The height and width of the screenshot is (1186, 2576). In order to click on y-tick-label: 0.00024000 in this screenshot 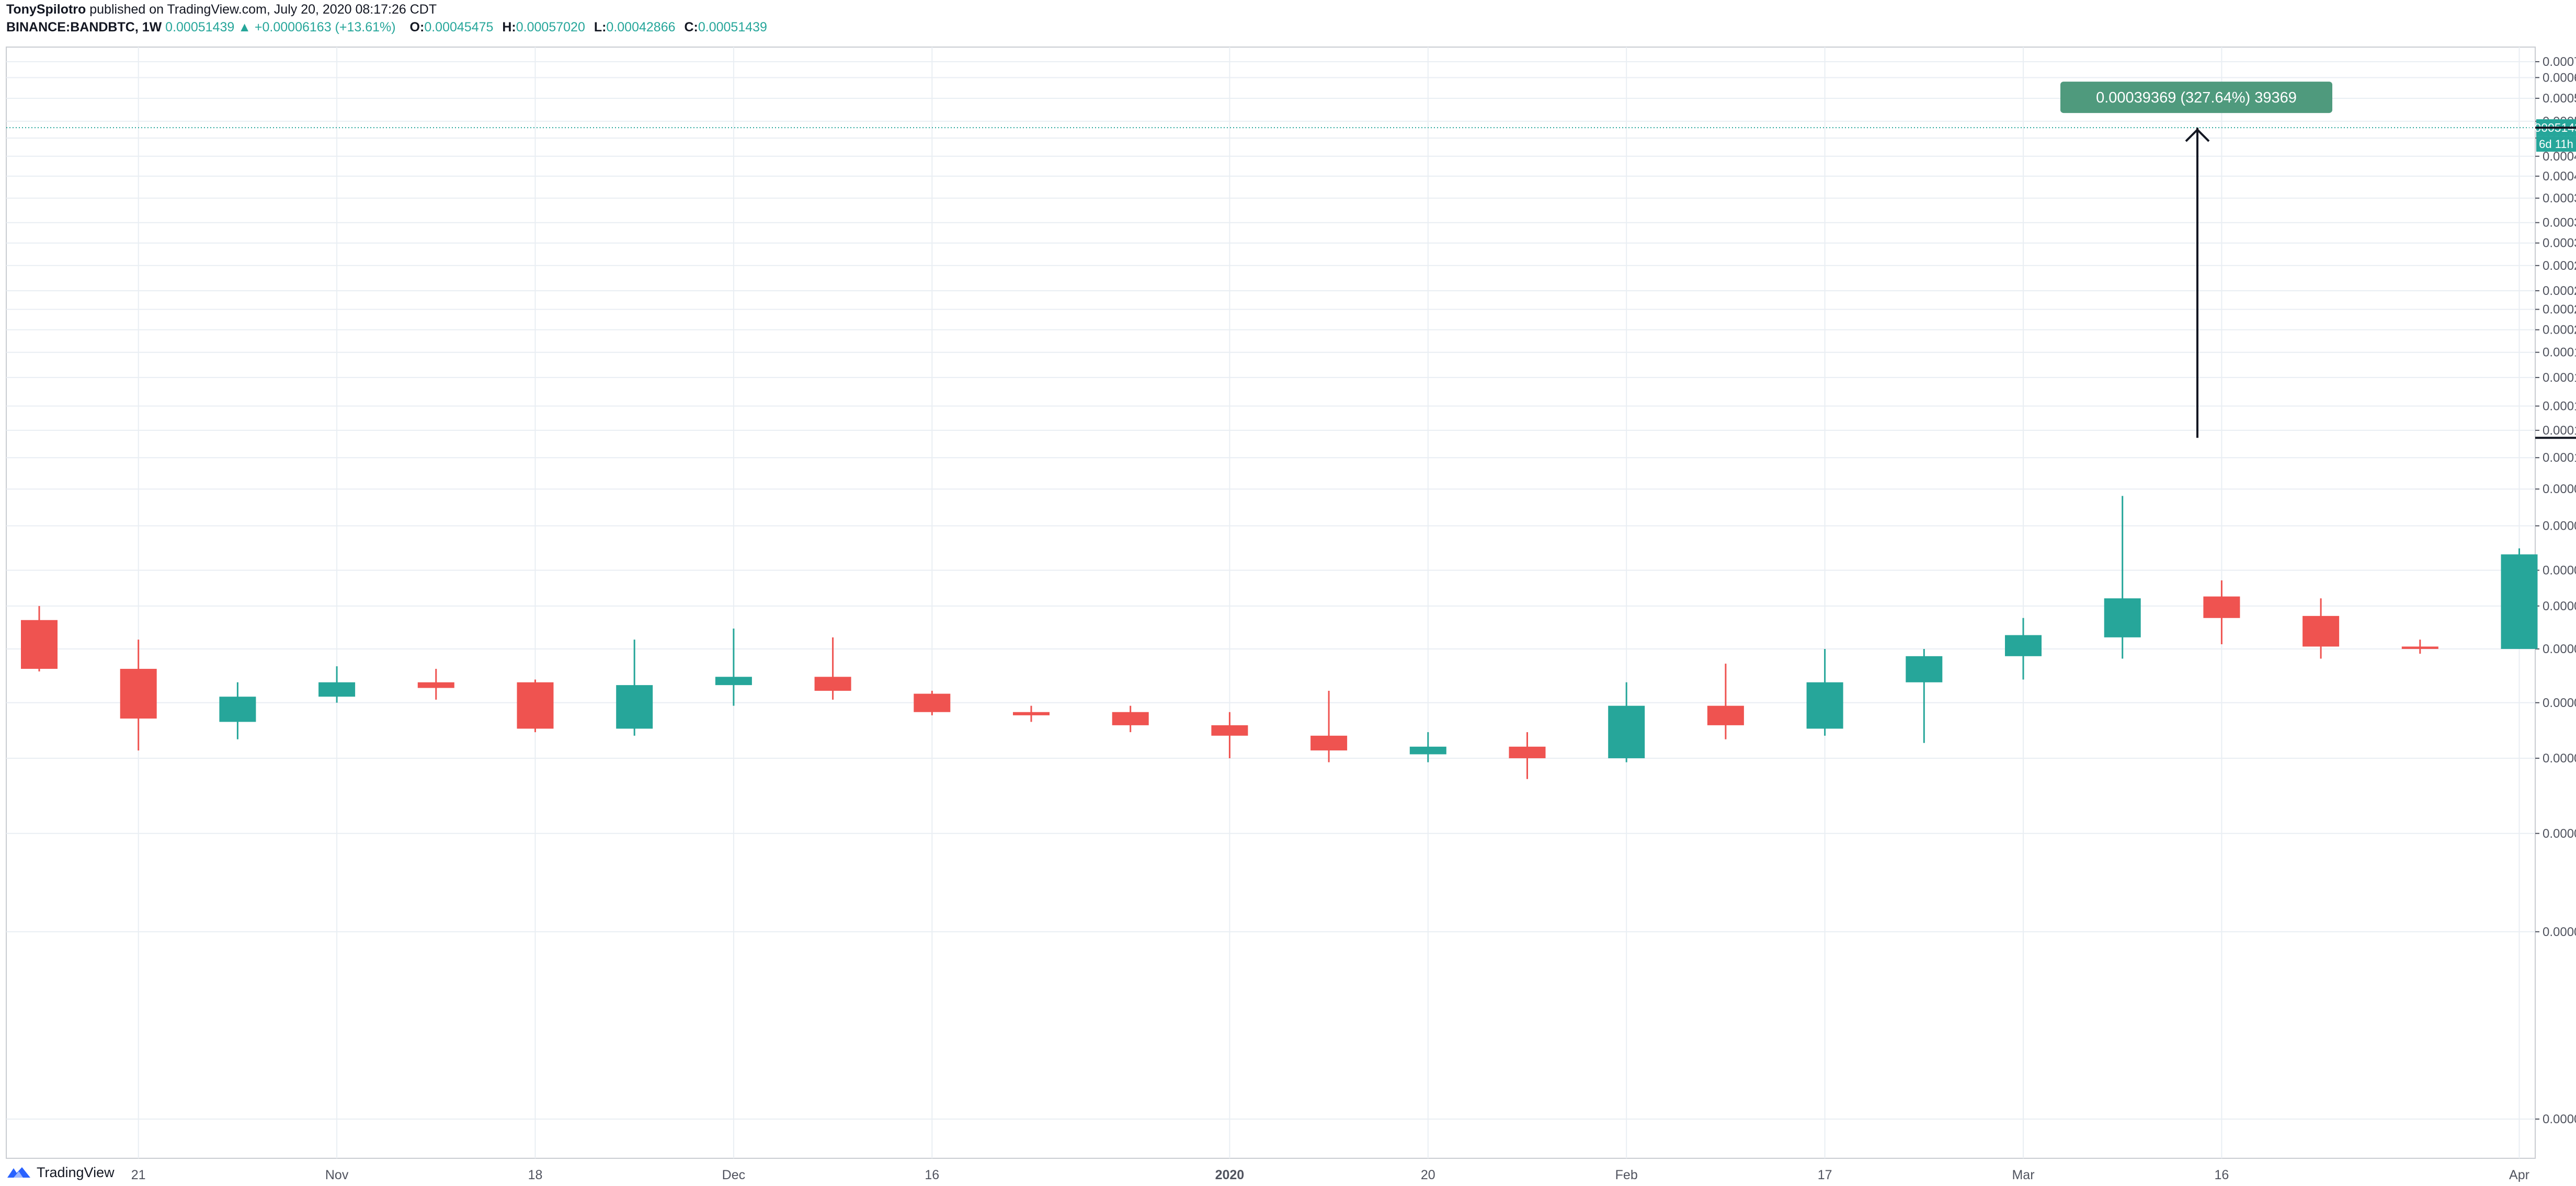, I will do `click(2559, 291)`.